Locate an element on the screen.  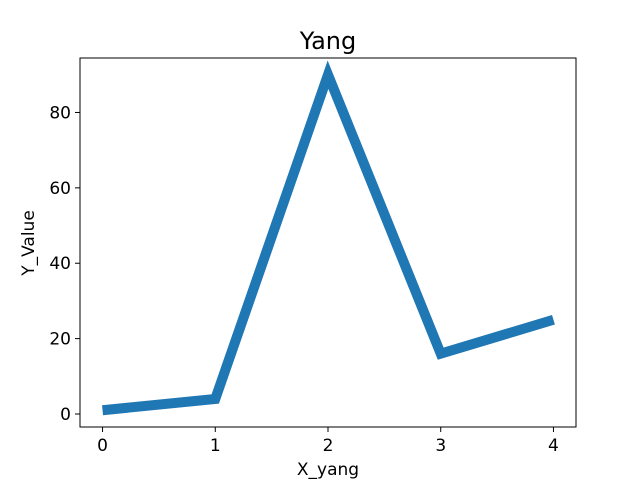
y-tick-label: 80 is located at coordinates (60, 113).